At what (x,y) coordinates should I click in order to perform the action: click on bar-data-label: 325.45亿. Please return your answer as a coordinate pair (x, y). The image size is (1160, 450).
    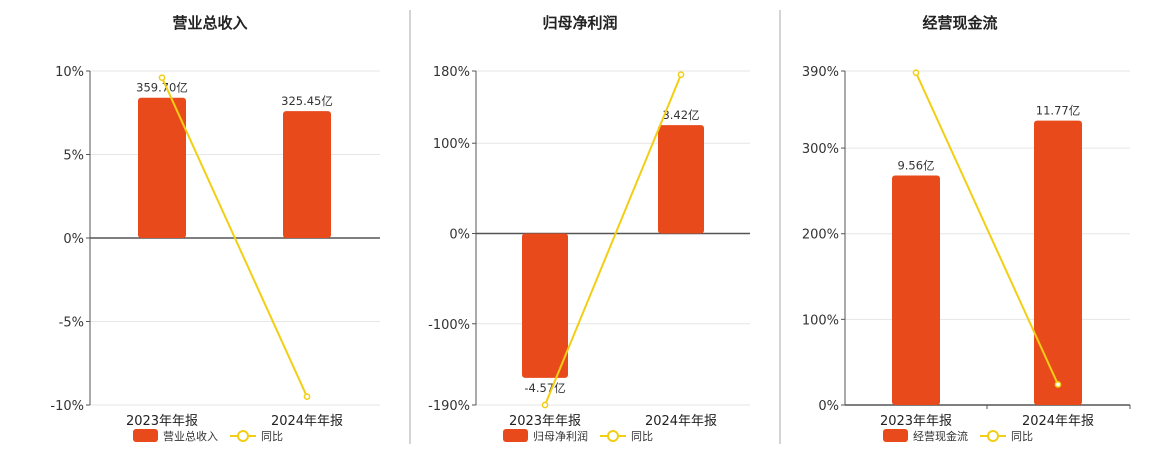
    Looking at the image, I should click on (307, 101).